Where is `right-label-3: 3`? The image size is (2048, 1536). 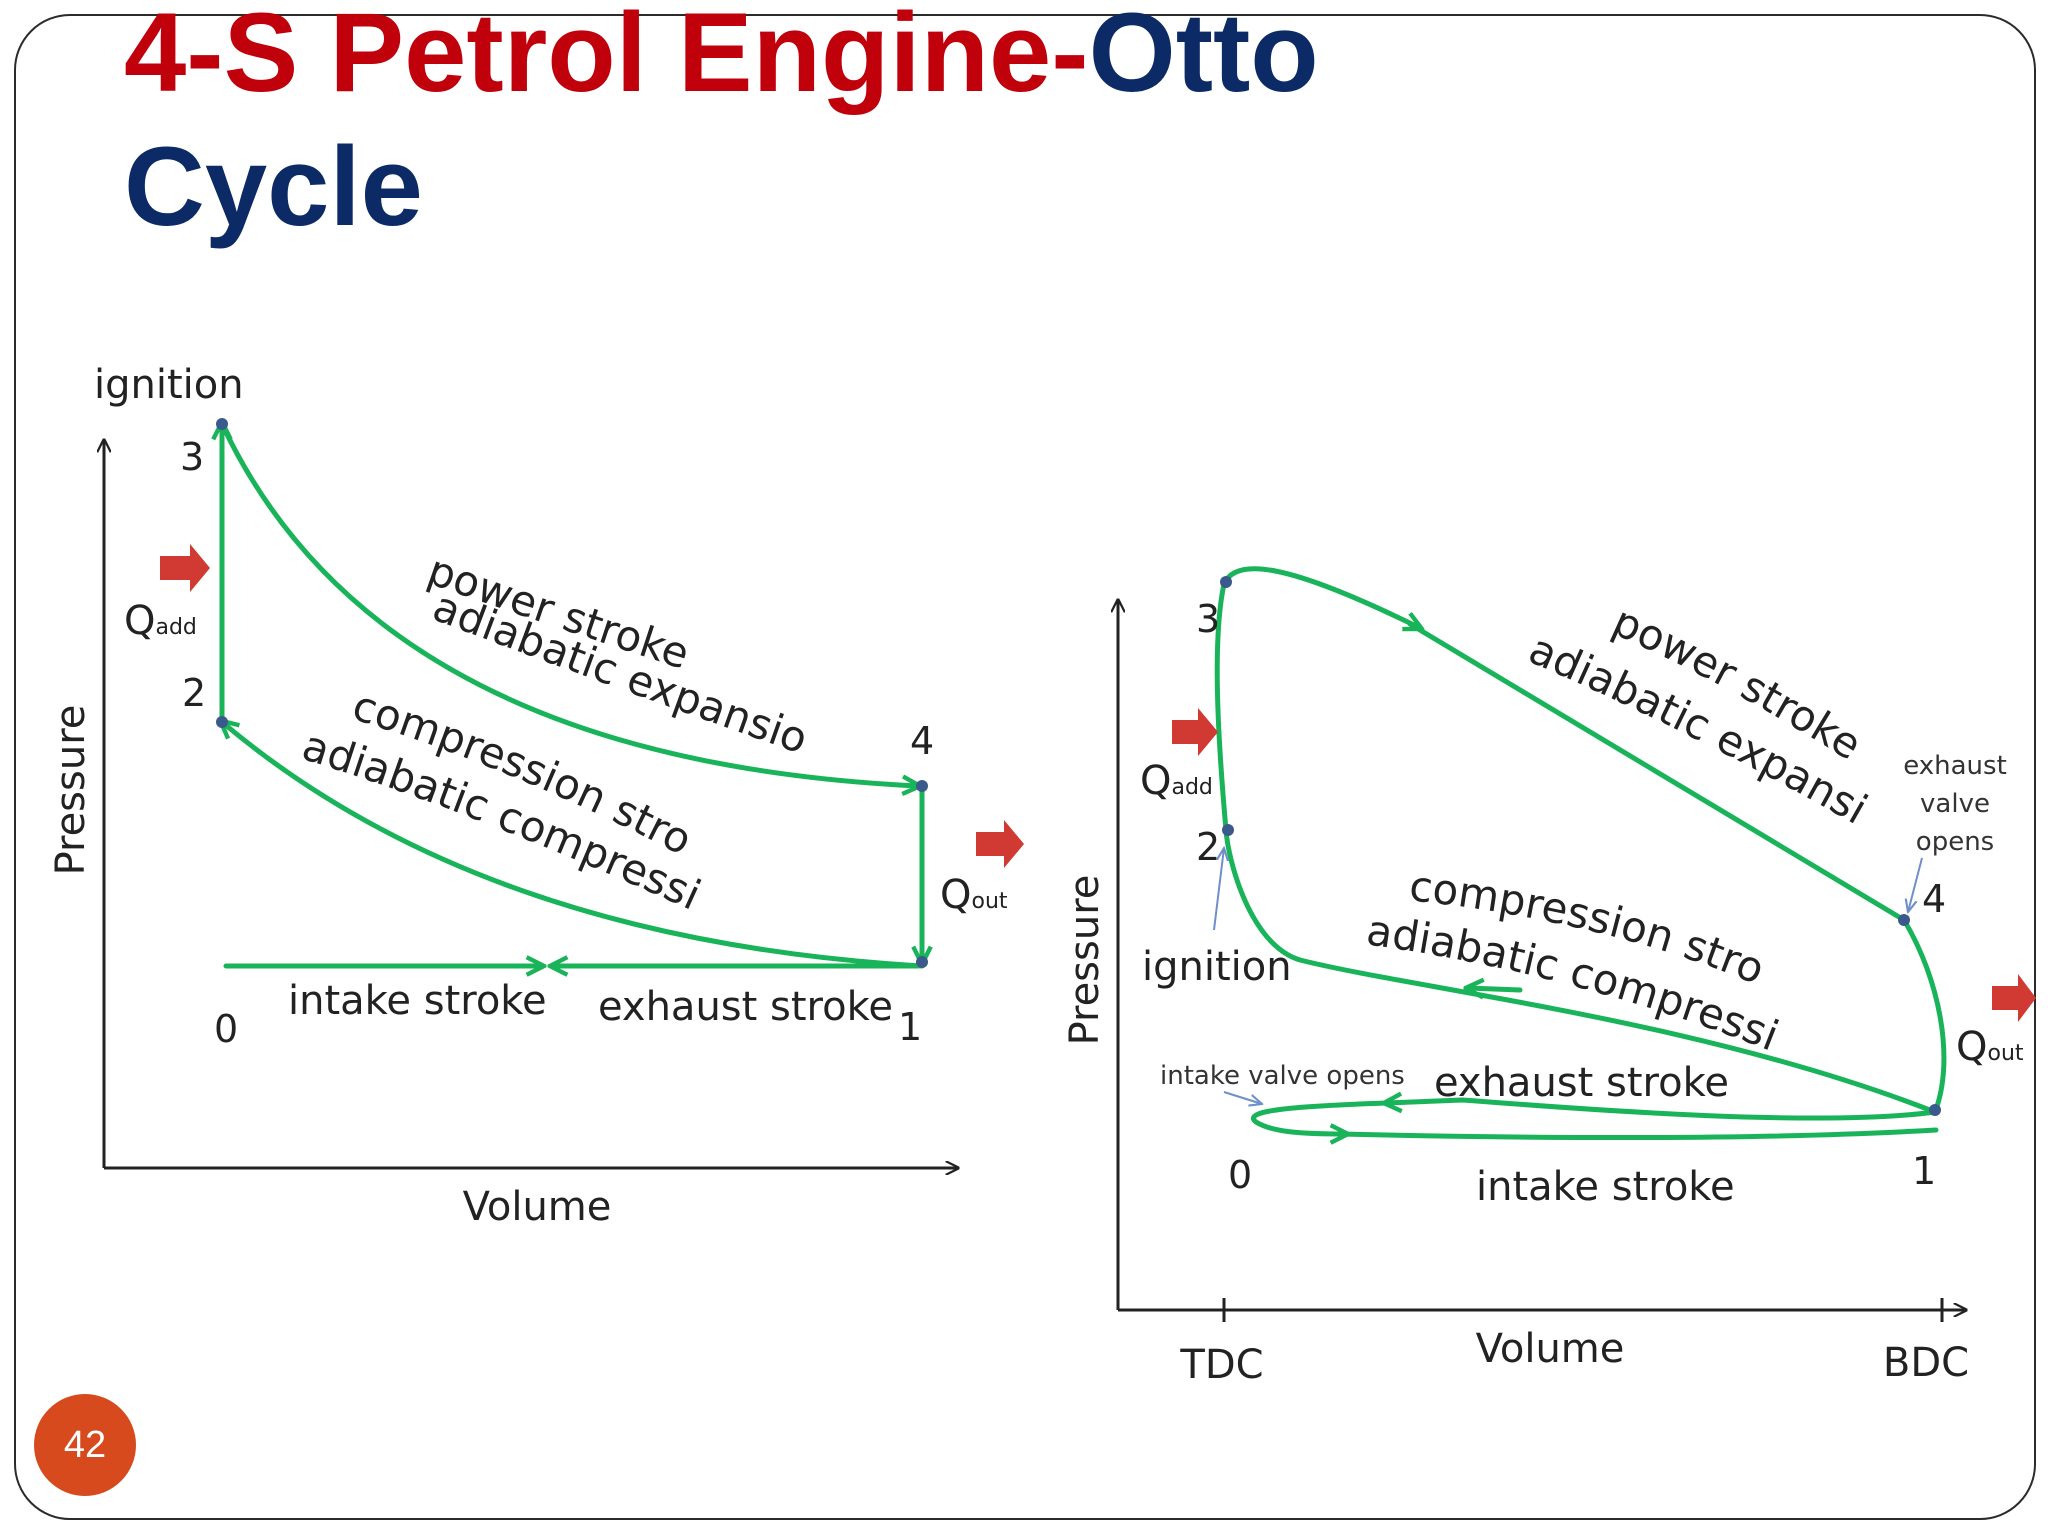 right-label-3: 3 is located at coordinates (1208, 619).